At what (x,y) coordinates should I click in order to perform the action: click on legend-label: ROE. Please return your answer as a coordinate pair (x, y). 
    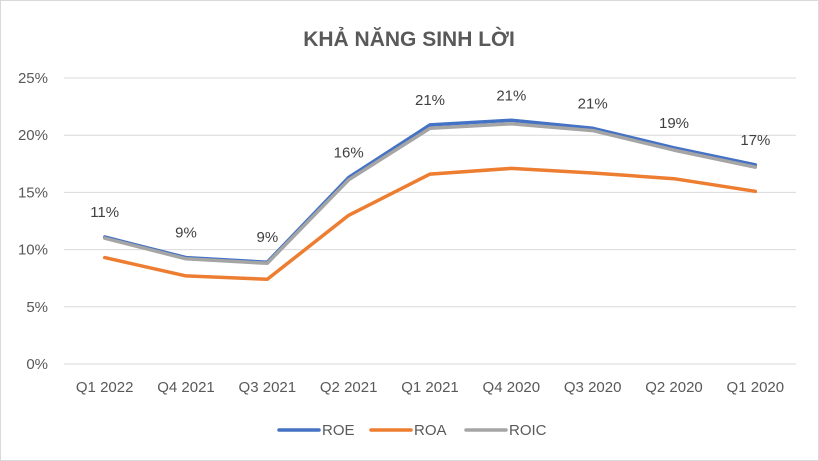
    Looking at the image, I should click on (338, 430).